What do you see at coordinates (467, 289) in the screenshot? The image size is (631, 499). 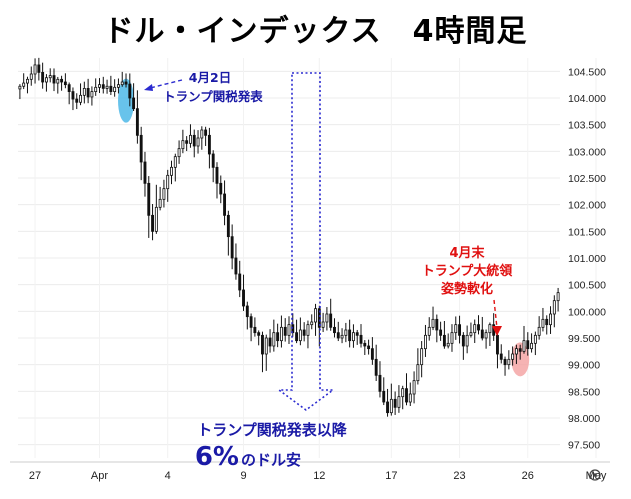 I see `april-end-line3: 姿勢軟化` at bounding box center [467, 289].